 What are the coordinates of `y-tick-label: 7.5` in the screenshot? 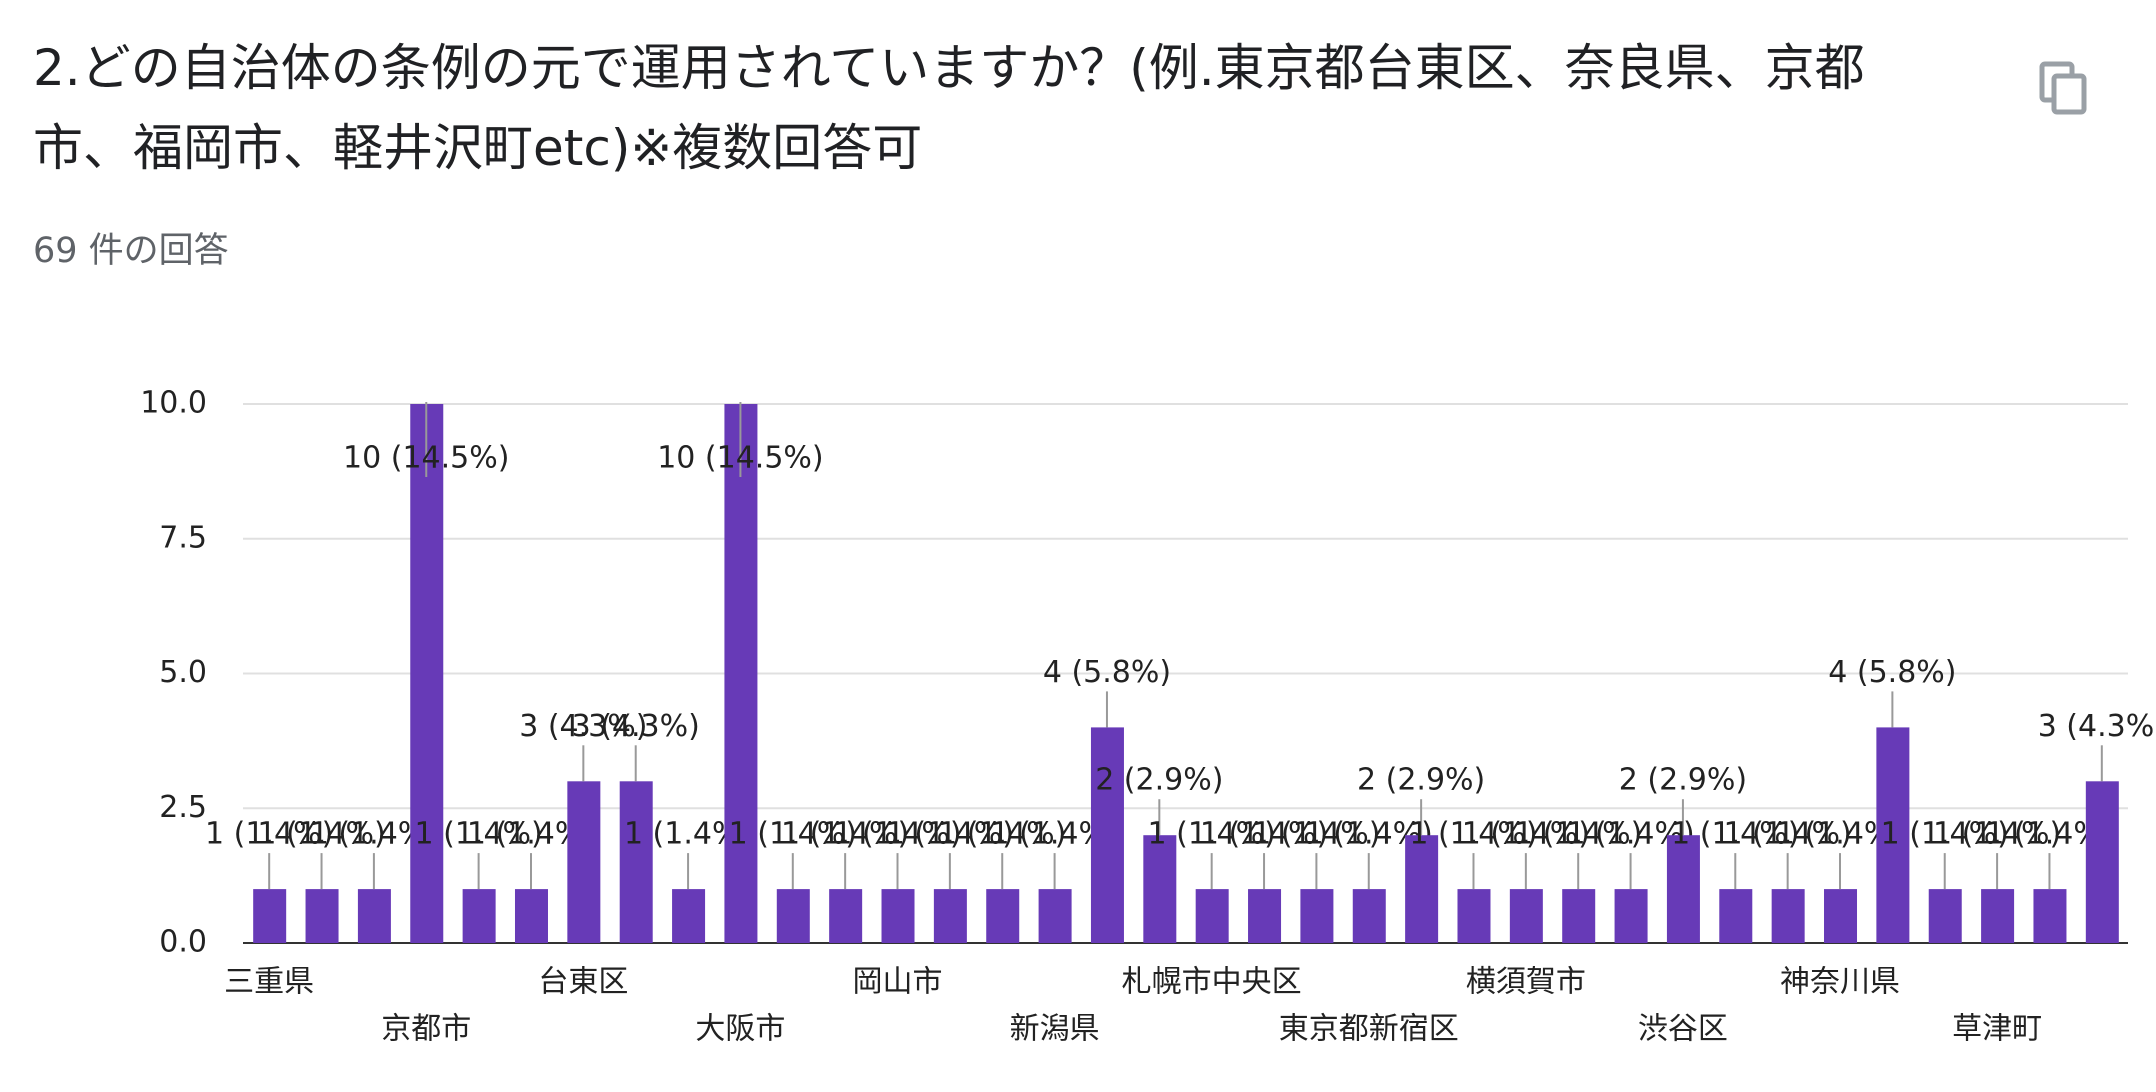 It's located at (183, 537).